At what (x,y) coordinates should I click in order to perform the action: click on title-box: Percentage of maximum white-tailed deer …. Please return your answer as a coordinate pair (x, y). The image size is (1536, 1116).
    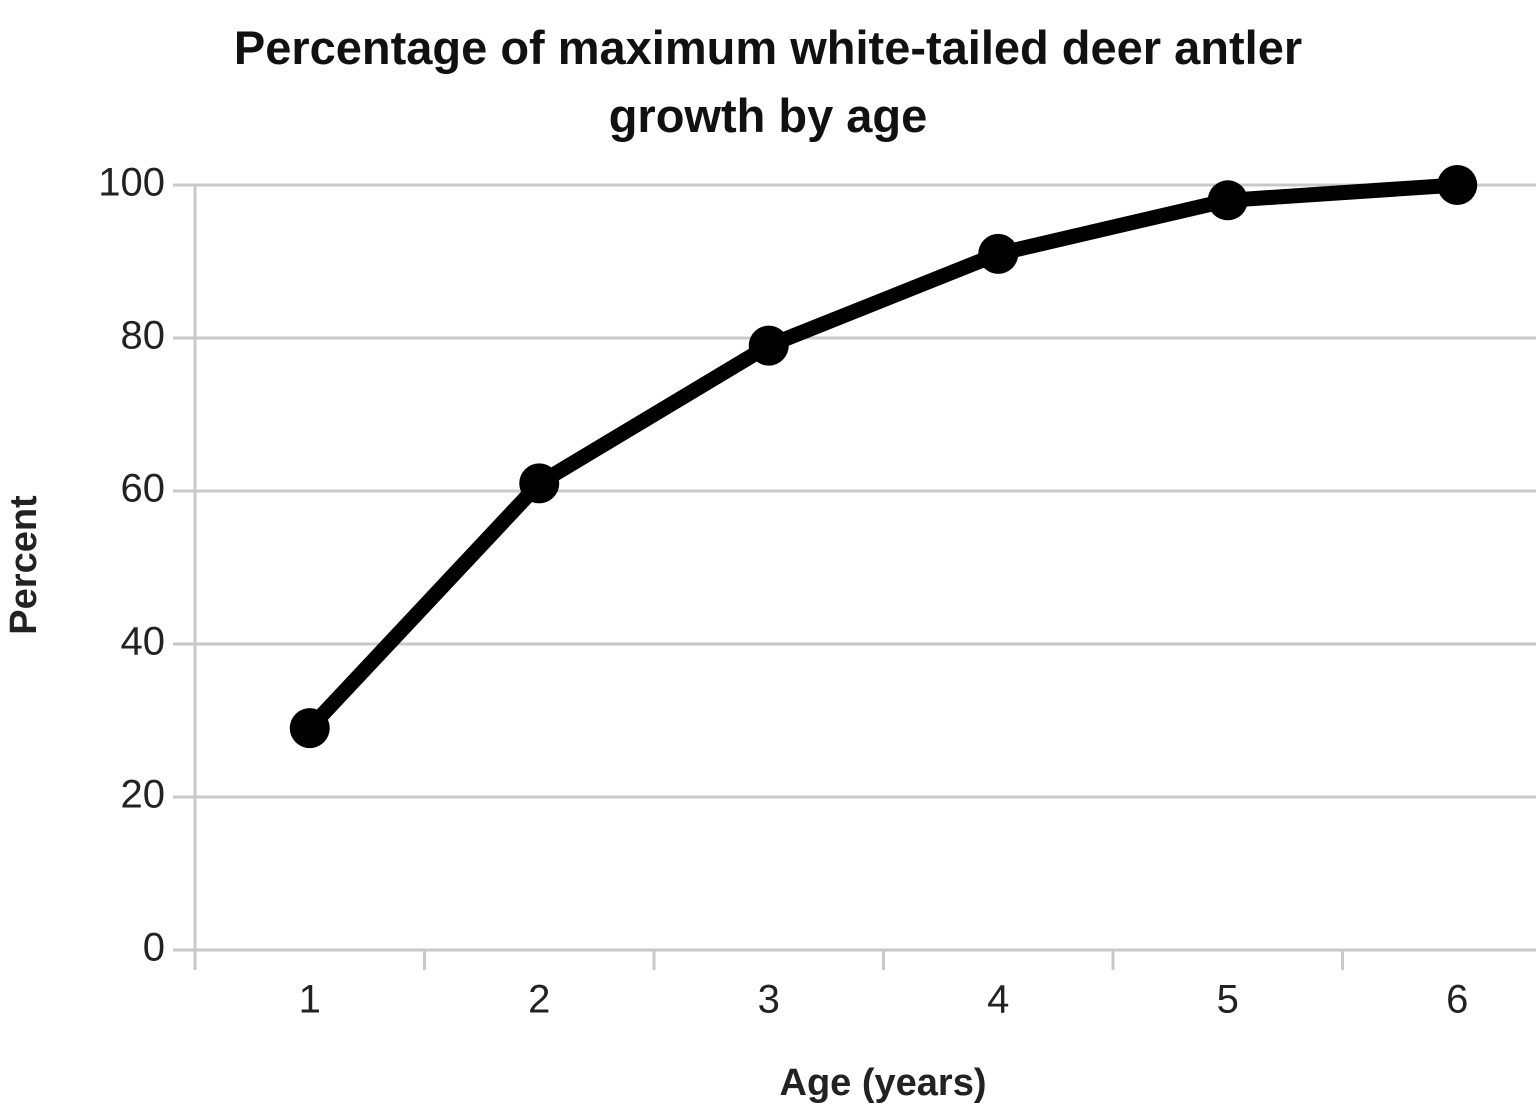
    Looking at the image, I should click on (768, 82).